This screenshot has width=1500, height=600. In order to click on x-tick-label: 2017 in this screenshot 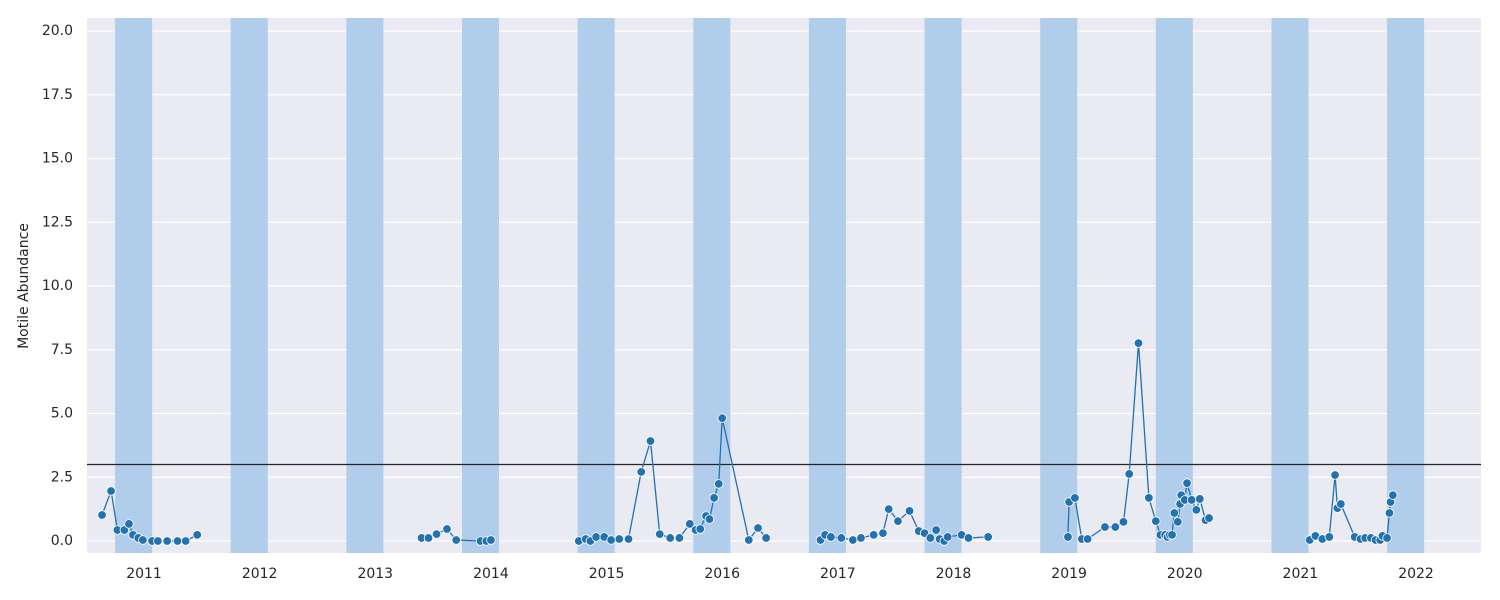, I will do `click(838, 574)`.